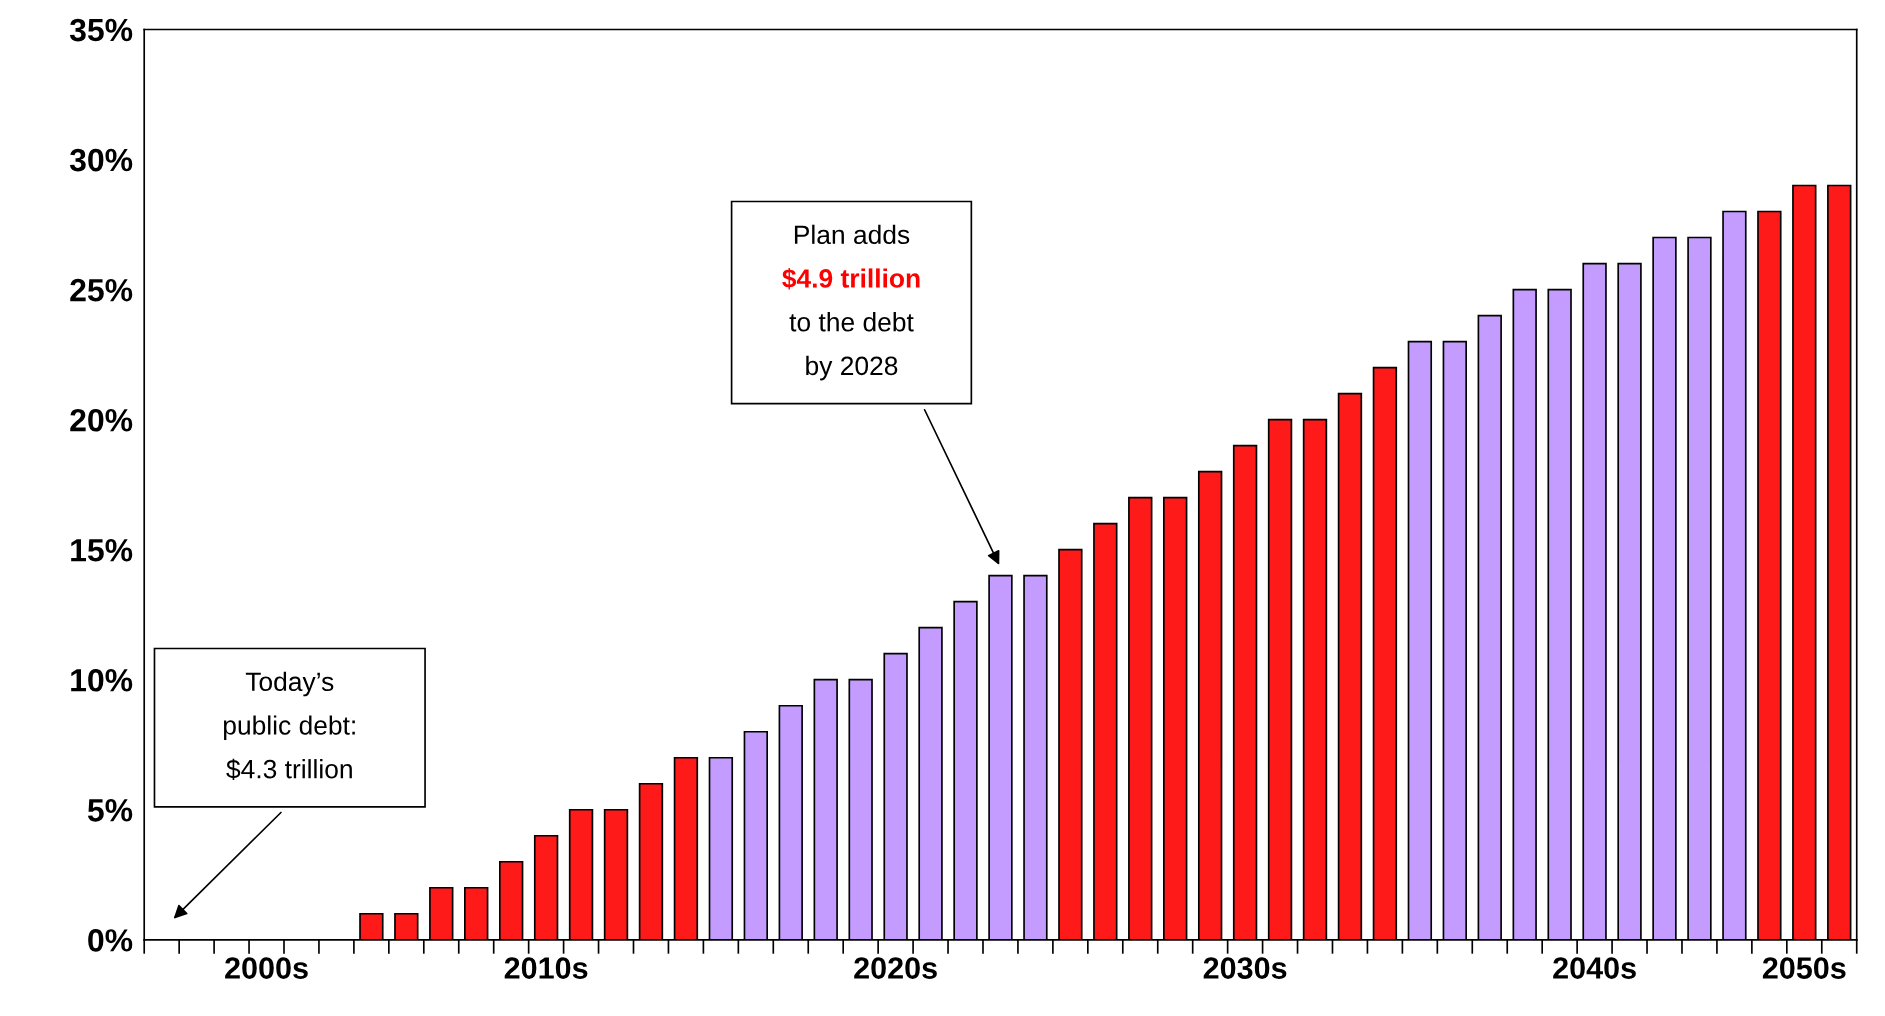 This screenshot has width=1885, height=1016. Describe the element at coordinates (101, 30) in the screenshot. I see `y-tick-label: 35%` at that location.